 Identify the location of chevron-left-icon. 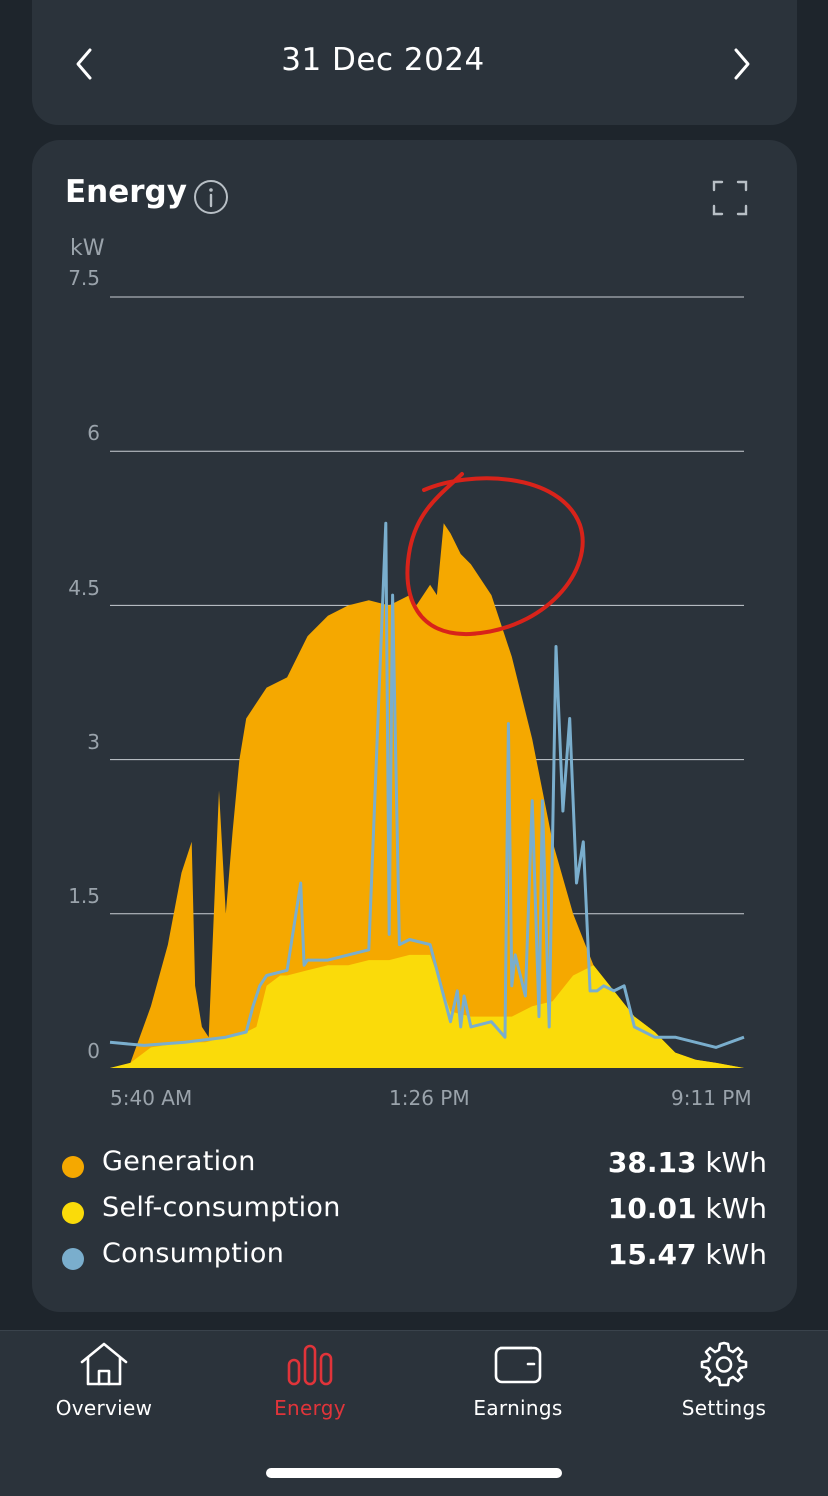
(84, 64).